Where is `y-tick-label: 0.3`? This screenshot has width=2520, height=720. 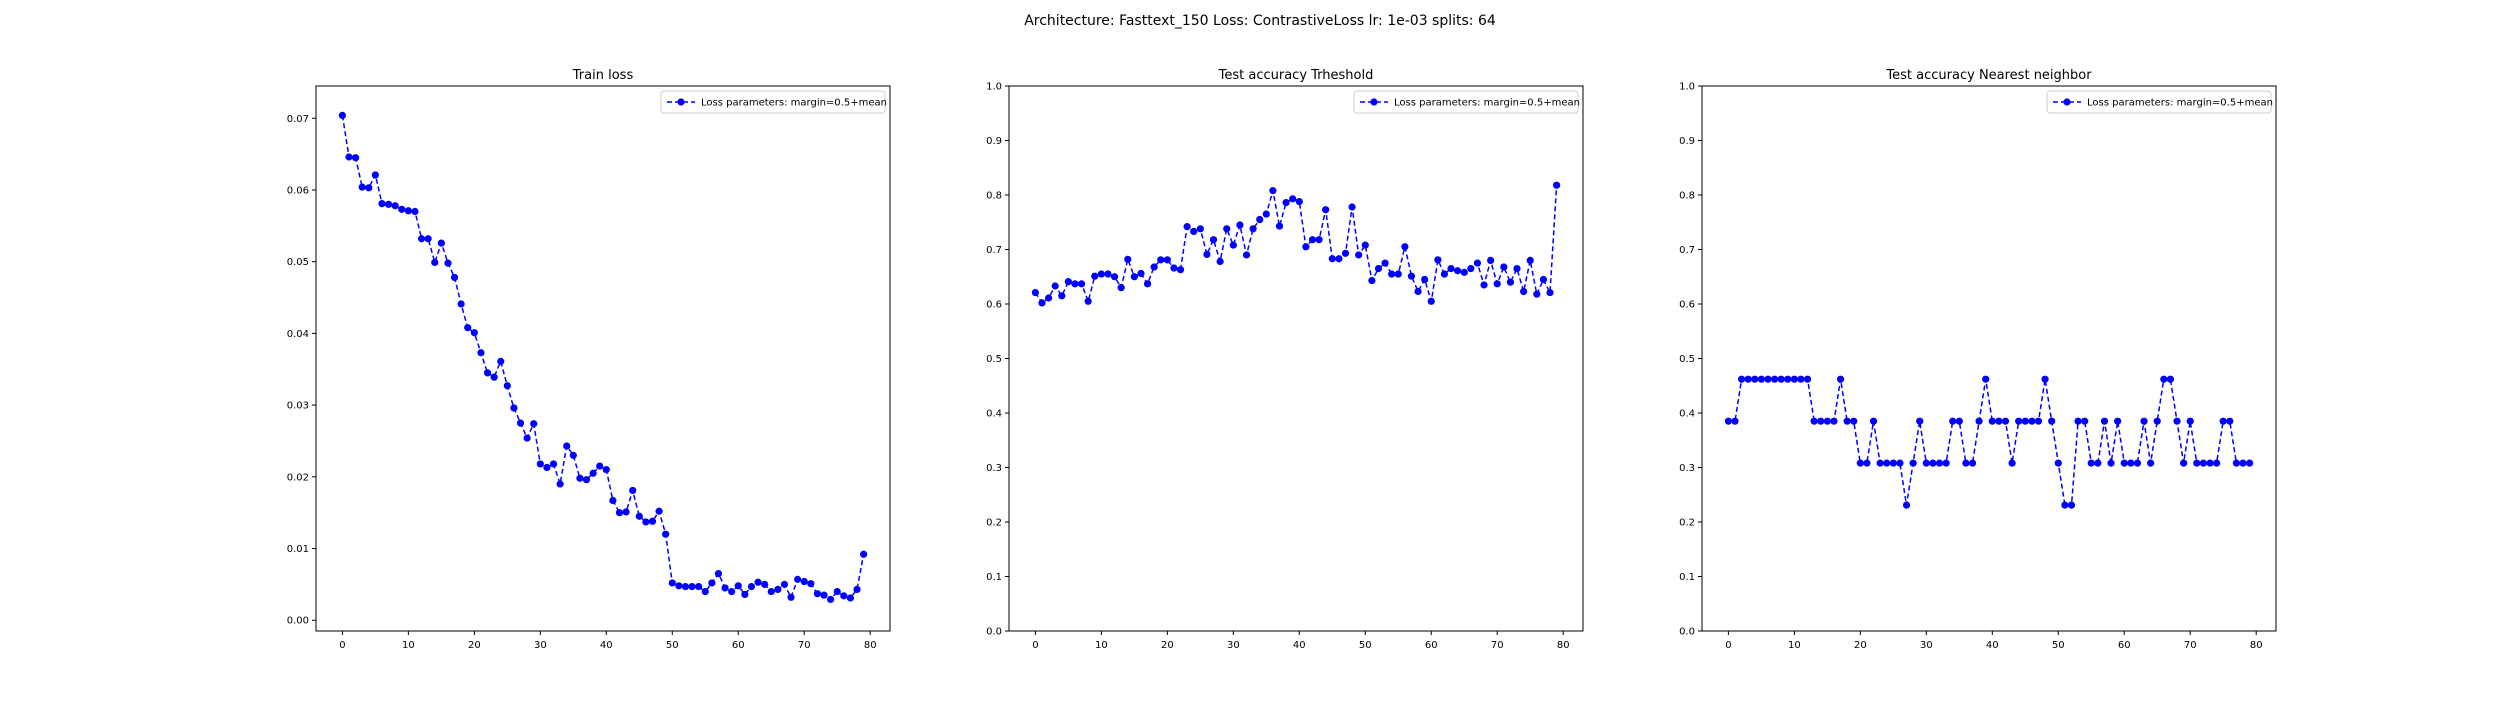 y-tick-label: 0.3 is located at coordinates (994, 468).